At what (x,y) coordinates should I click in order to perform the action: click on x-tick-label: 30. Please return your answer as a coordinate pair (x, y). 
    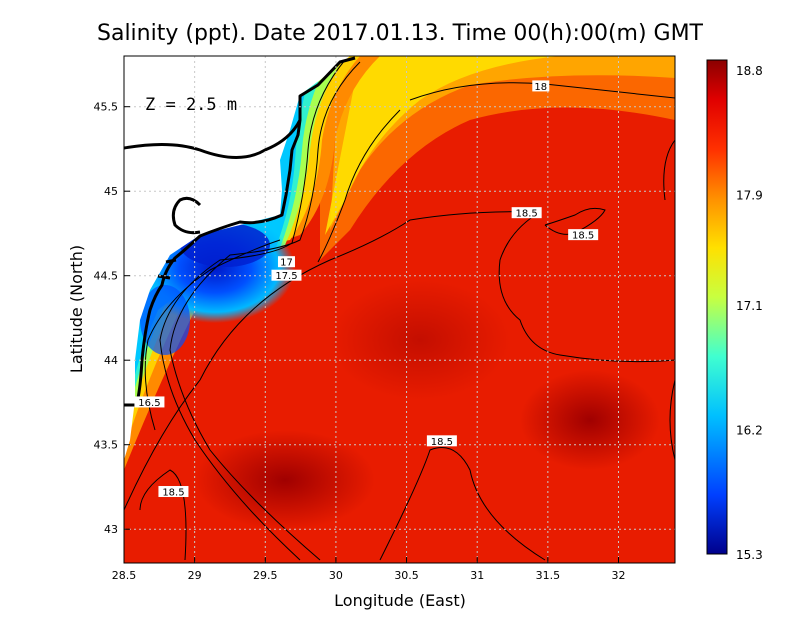
    Looking at the image, I should click on (336, 575).